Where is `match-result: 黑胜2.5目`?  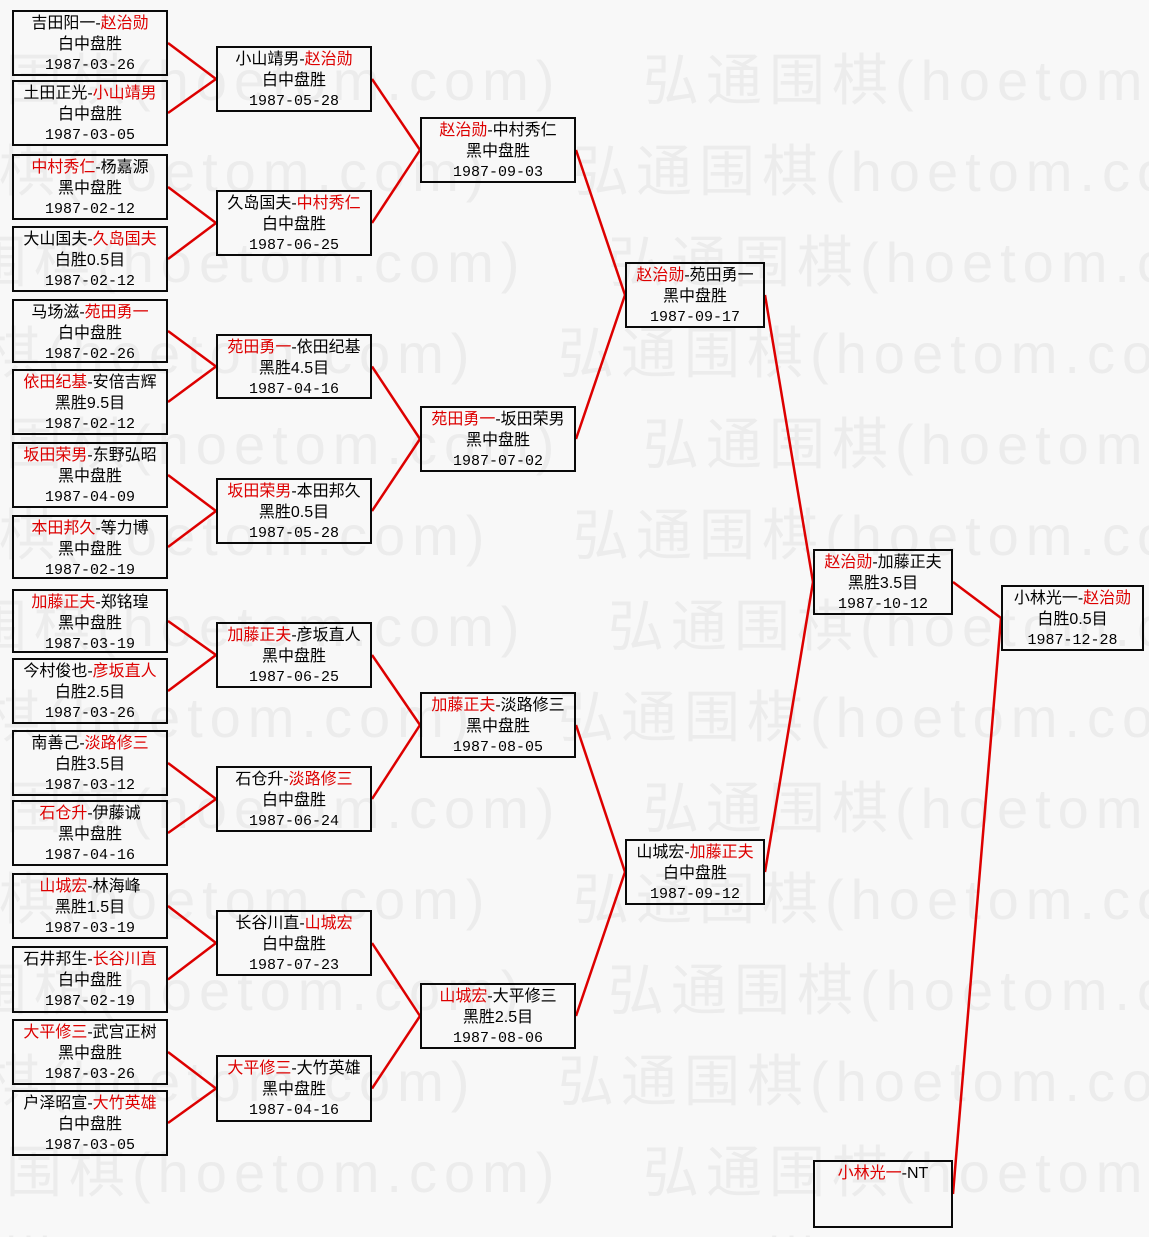 match-result: 黑胜2.5目 is located at coordinates (498, 1017).